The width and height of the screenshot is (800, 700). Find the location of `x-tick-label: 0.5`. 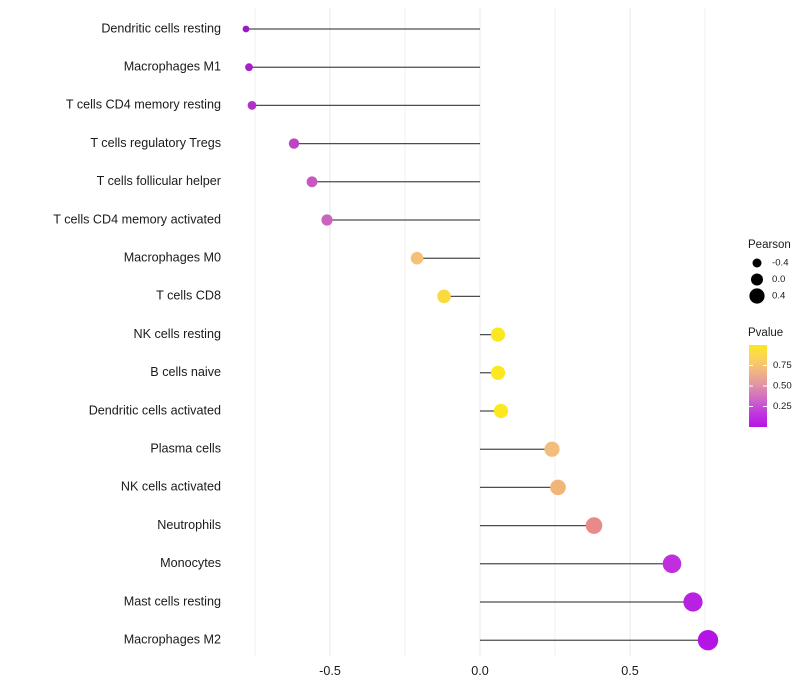

x-tick-label: 0.5 is located at coordinates (630, 671).